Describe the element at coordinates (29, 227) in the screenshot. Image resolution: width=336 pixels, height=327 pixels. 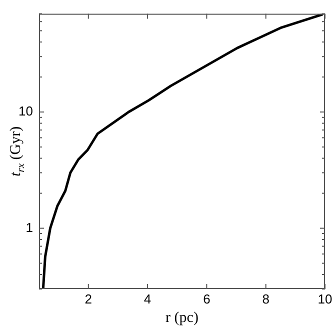
I see `y-tick-label: 1` at that location.